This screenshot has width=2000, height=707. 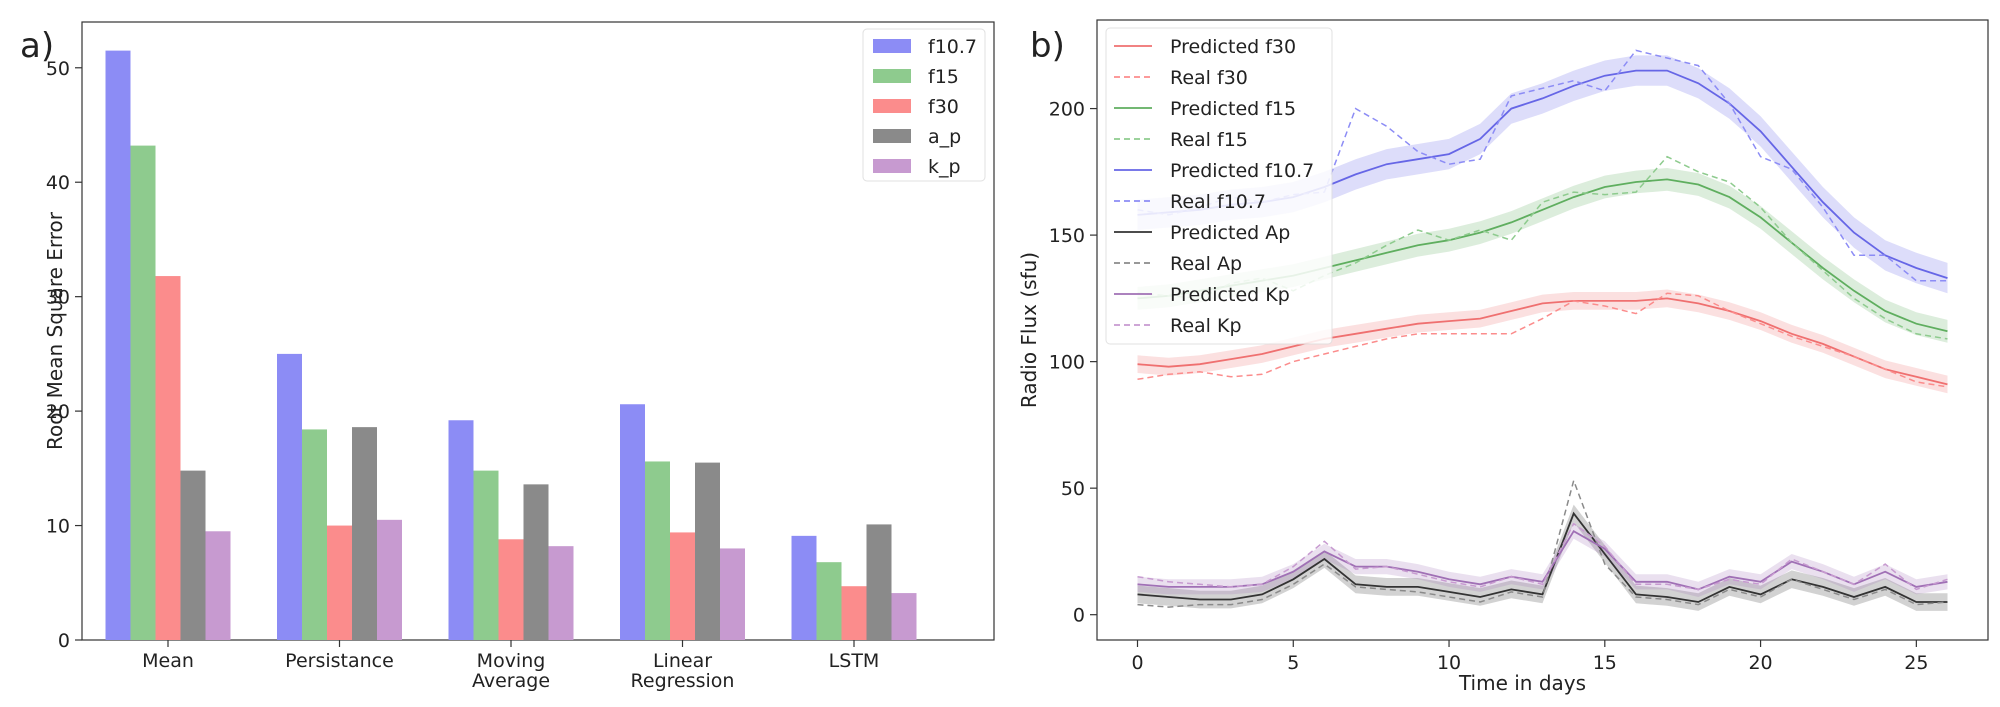 I want to click on x-tick-label: 10, so click(x=1449, y=663).